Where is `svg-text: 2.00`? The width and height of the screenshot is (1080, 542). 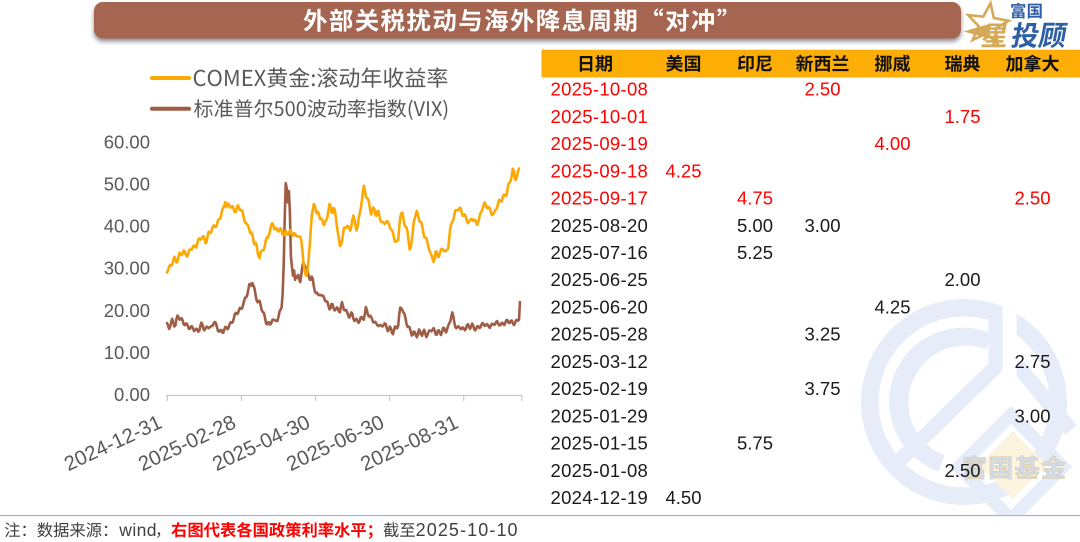 svg-text: 2.00 is located at coordinates (962, 279).